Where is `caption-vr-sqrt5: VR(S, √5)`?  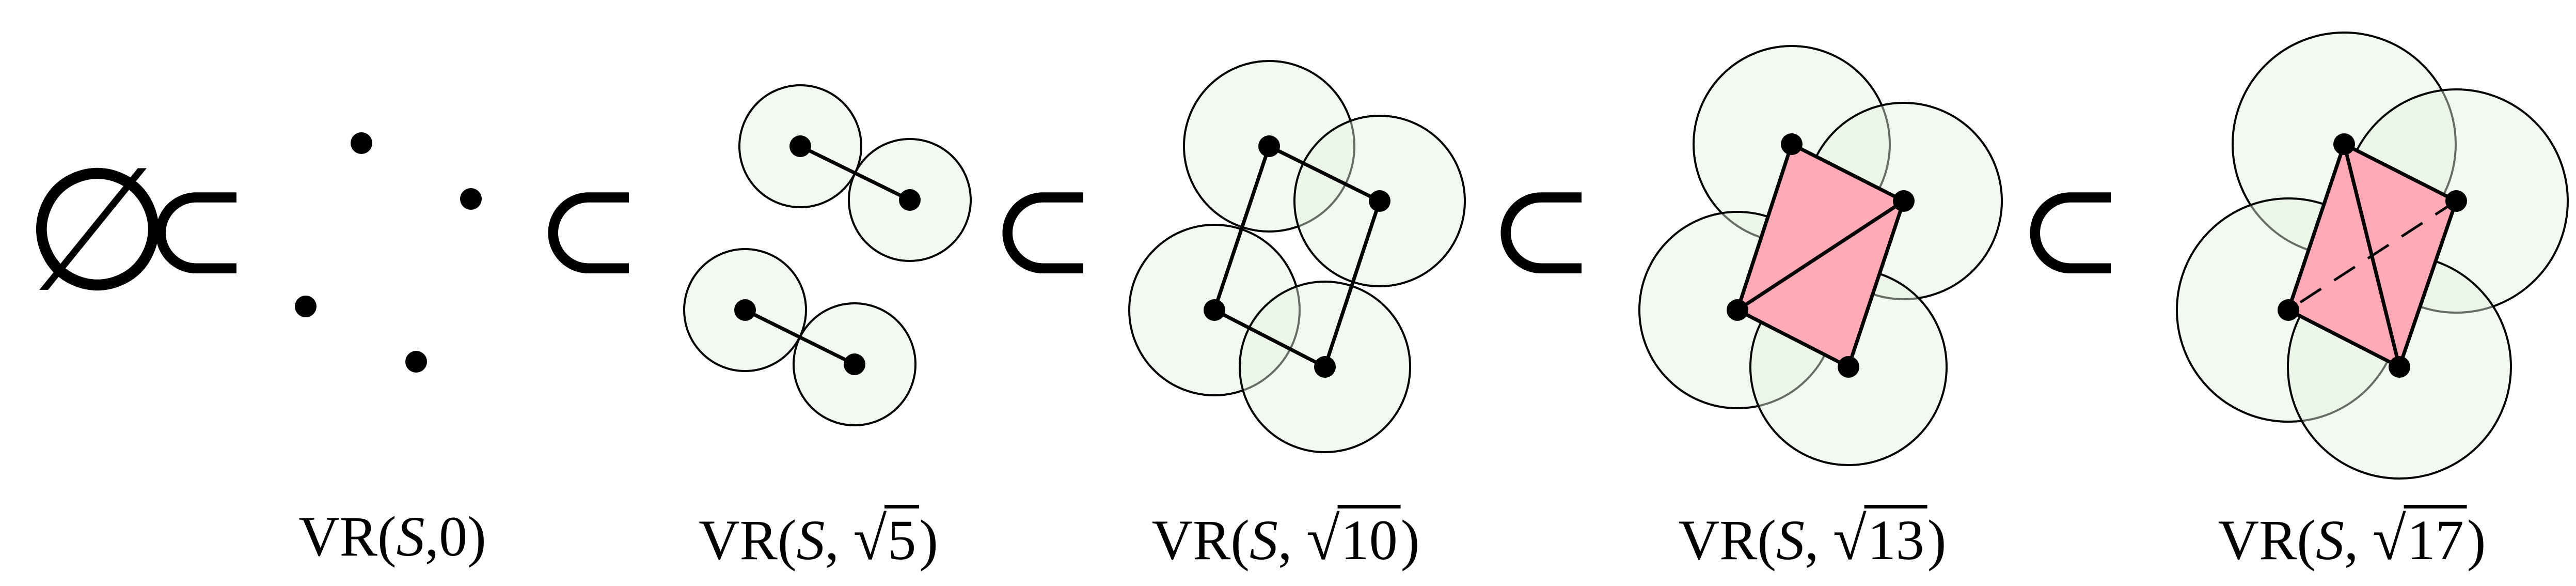
caption-vr-sqrt5: VR(S, √5) is located at coordinates (819, 539).